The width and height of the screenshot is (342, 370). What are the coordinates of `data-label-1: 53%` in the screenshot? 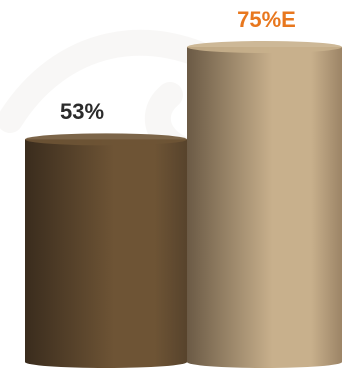 It's located at (82, 112).